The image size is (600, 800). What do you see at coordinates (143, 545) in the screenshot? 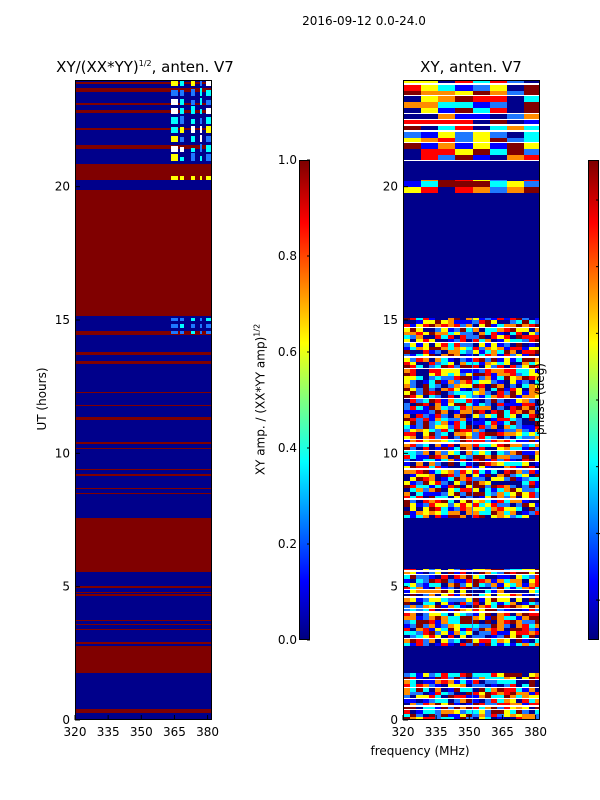
I see `amplitude-band-high` at bounding box center [143, 545].